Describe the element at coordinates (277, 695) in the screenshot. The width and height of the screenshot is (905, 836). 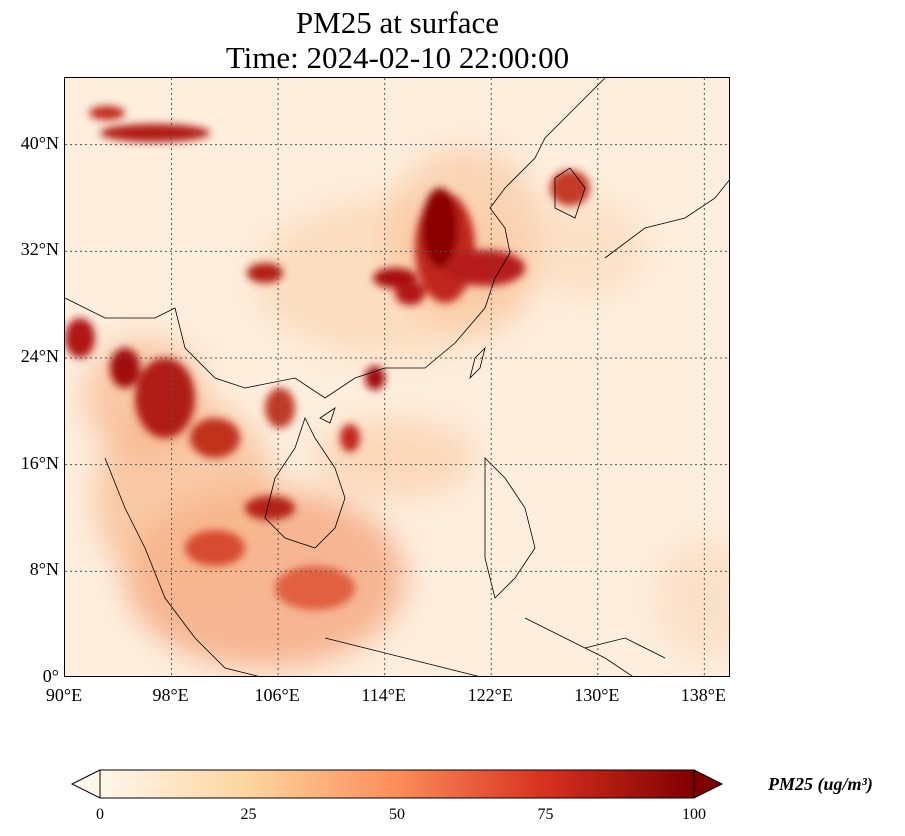
I see `lon-tick-label: 106°E` at that location.